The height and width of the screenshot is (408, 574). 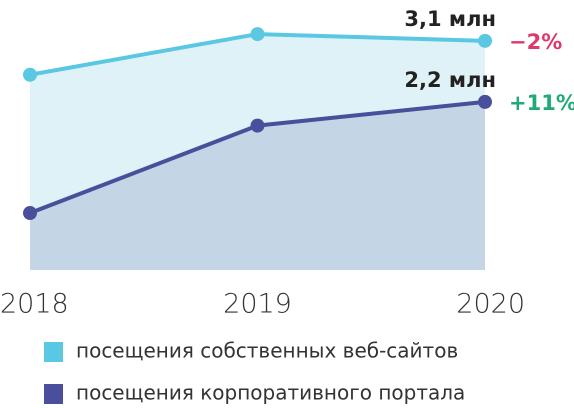 I want to click on legend-label: посещения собственных веб-сайтов, so click(x=267, y=351).